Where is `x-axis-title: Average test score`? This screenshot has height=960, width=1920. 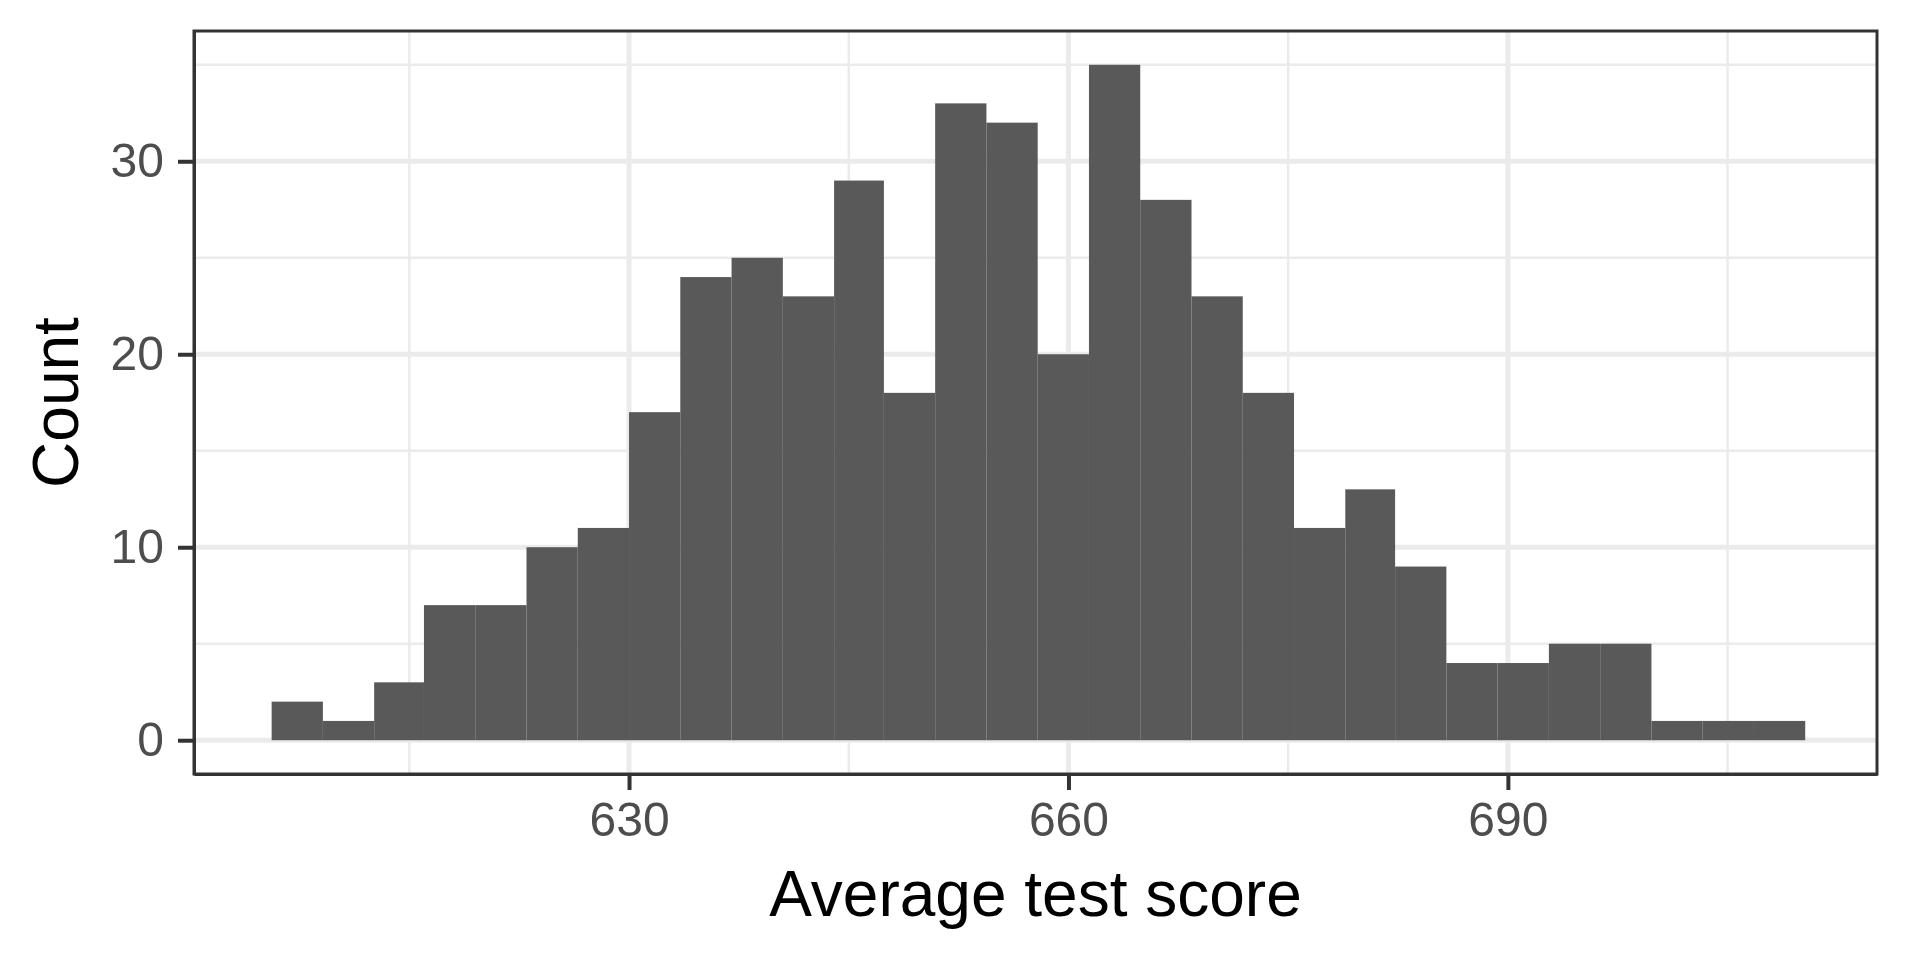 x-axis-title: Average test score is located at coordinates (1035, 894).